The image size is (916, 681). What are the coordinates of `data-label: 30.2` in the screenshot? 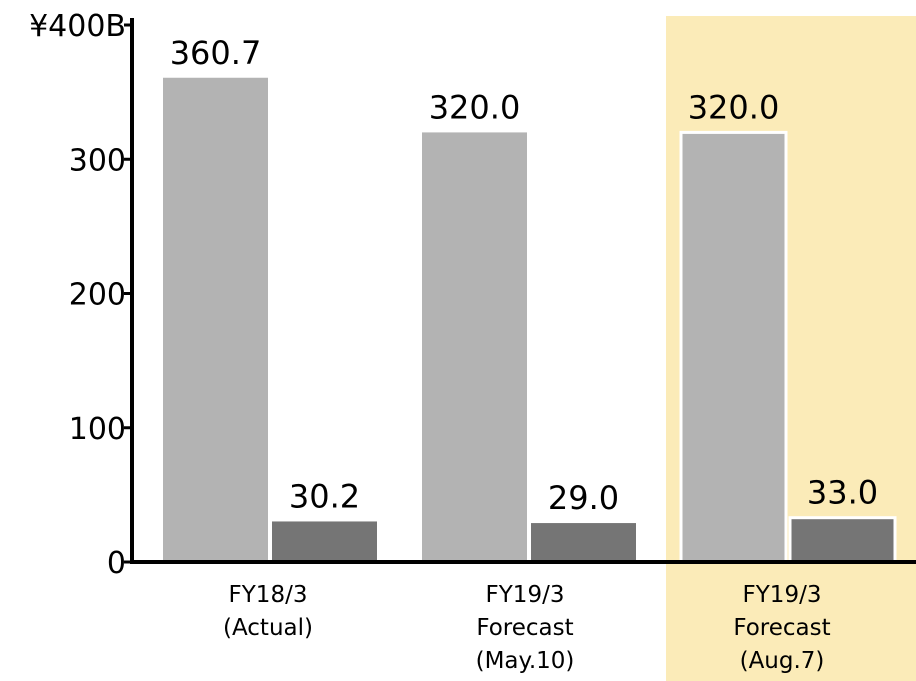 It's located at (324, 496).